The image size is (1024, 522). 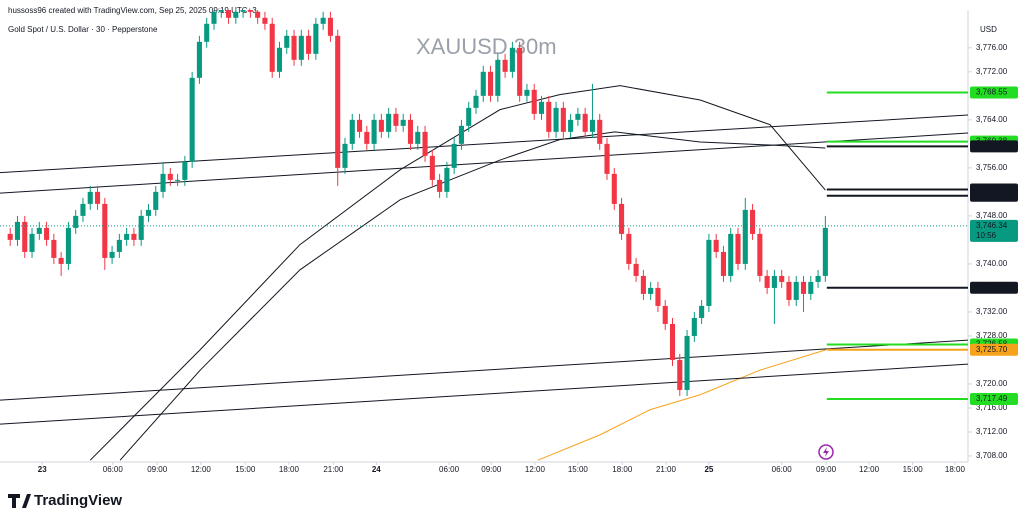 I want to click on x-tick-label: 24, so click(x=376, y=469).